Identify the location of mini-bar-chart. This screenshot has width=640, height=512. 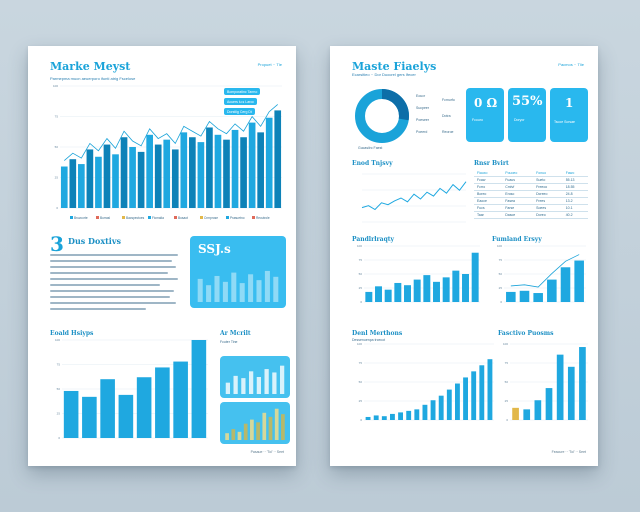
(255, 379).